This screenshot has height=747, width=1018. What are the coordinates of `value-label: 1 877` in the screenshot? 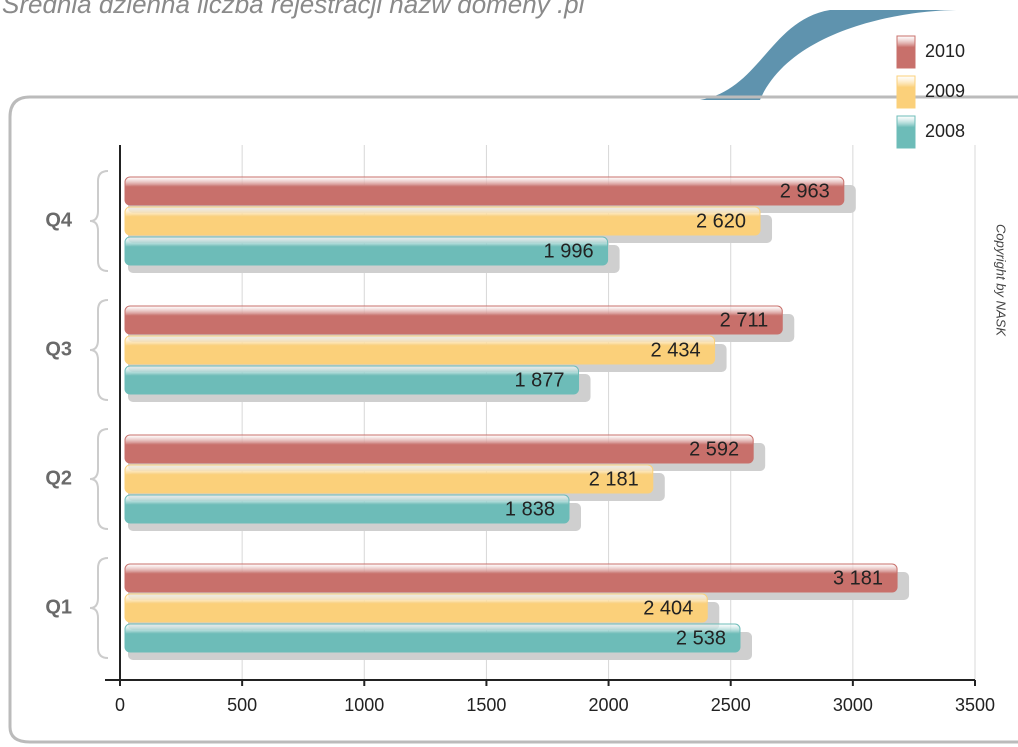 It's located at (539, 380).